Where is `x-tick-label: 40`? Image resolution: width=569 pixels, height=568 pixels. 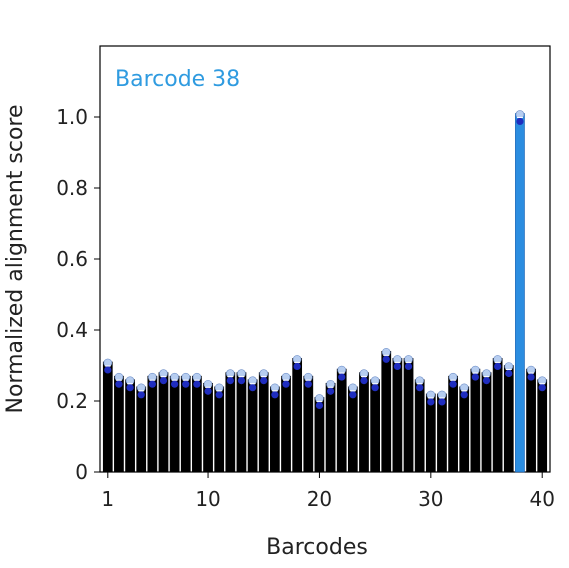
x-tick-label: 40 is located at coordinates (541, 499).